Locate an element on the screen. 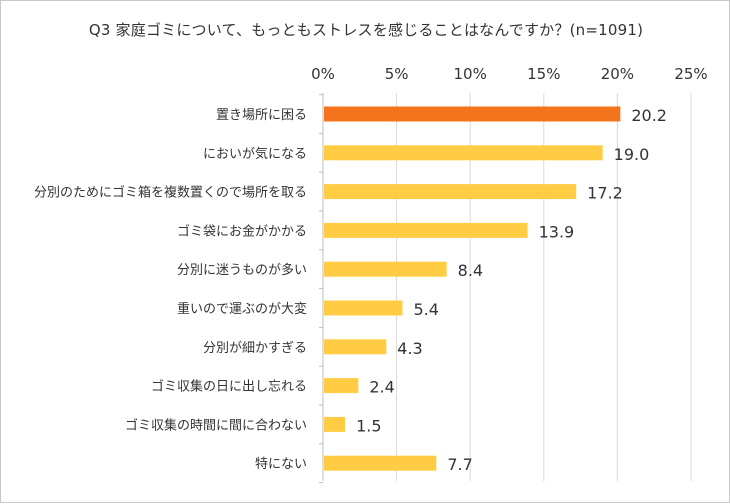 The height and width of the screenshot is (504, 730). data-label: 13.9 is located at coordinates (557, 231).